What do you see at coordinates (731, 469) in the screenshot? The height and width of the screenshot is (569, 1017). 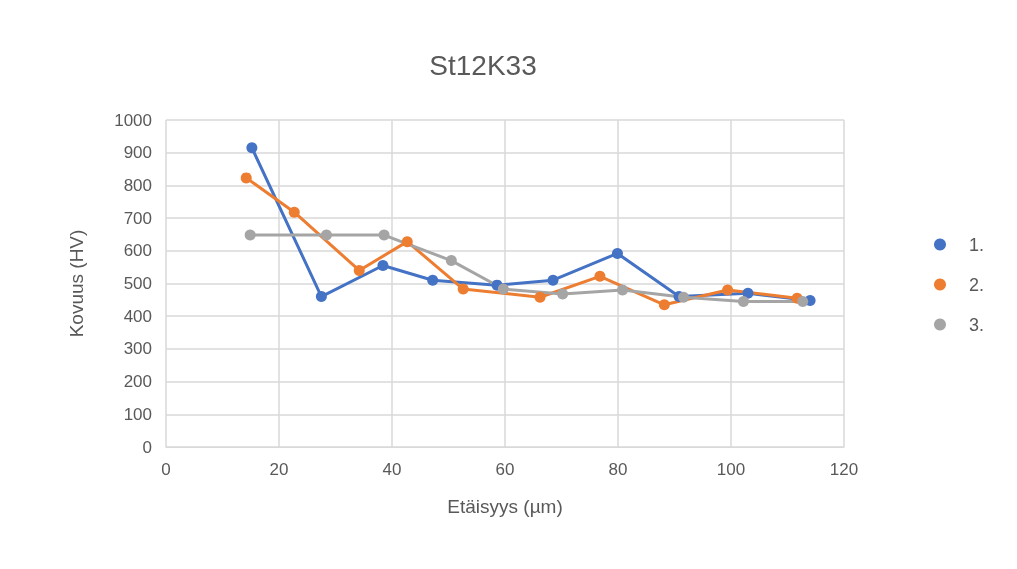 I see `x-tick-label: 100` at bounding box center [731, 469].